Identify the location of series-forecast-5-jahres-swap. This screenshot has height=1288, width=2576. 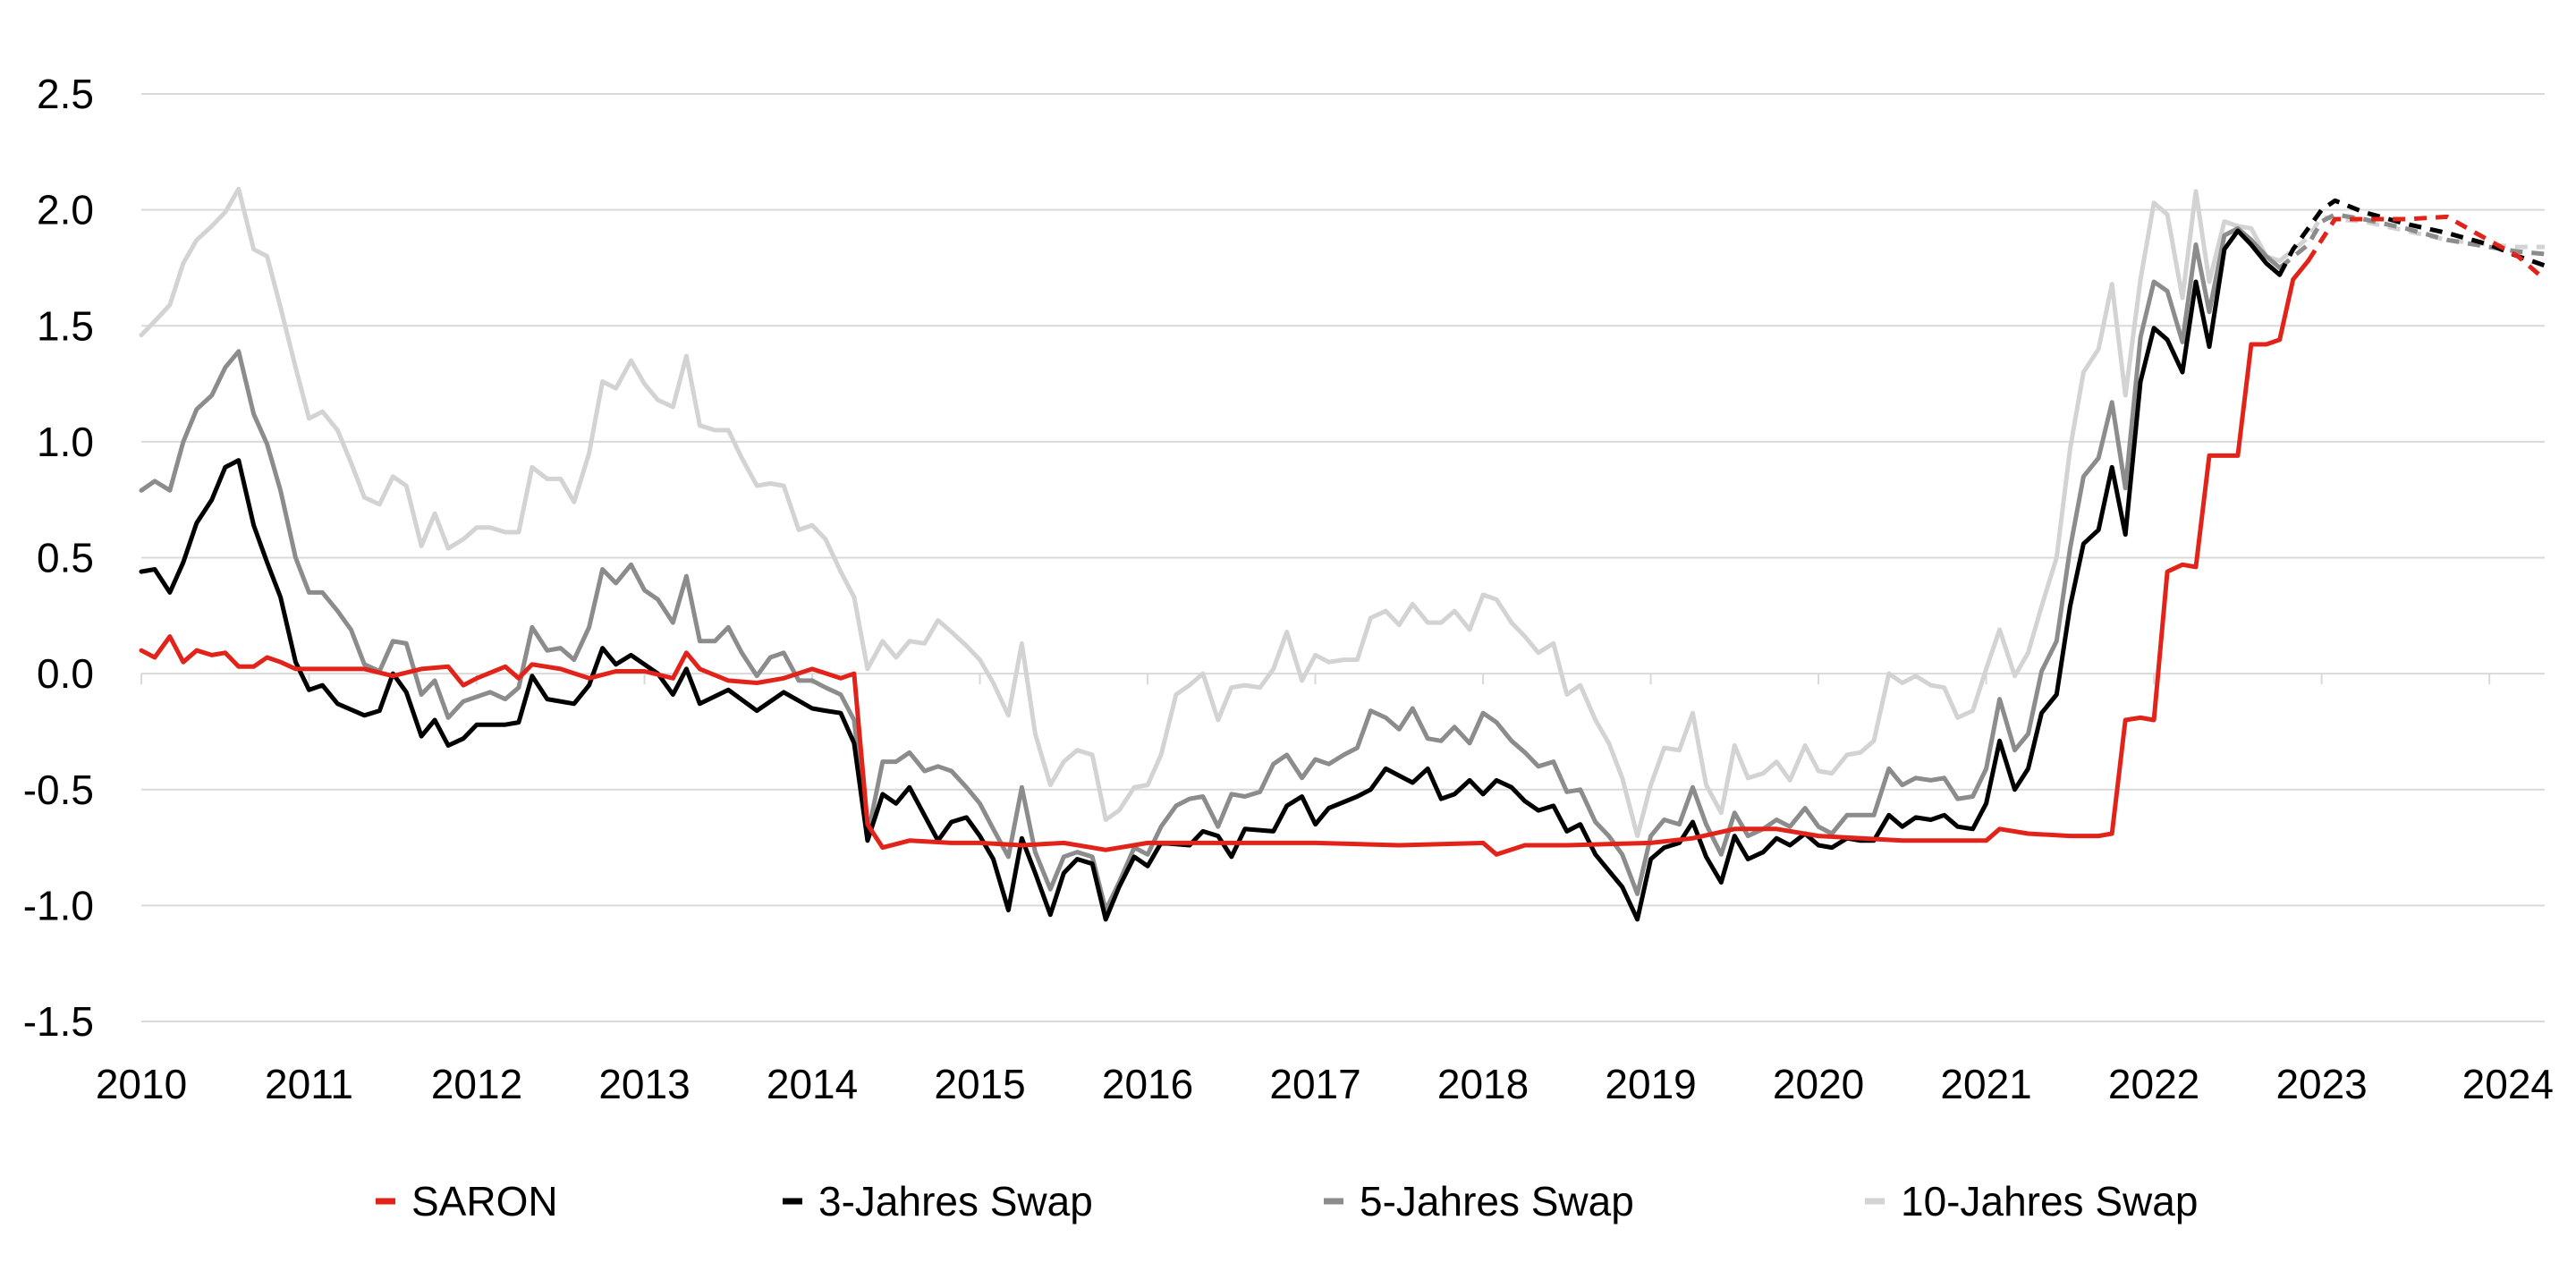
(2412, 241).